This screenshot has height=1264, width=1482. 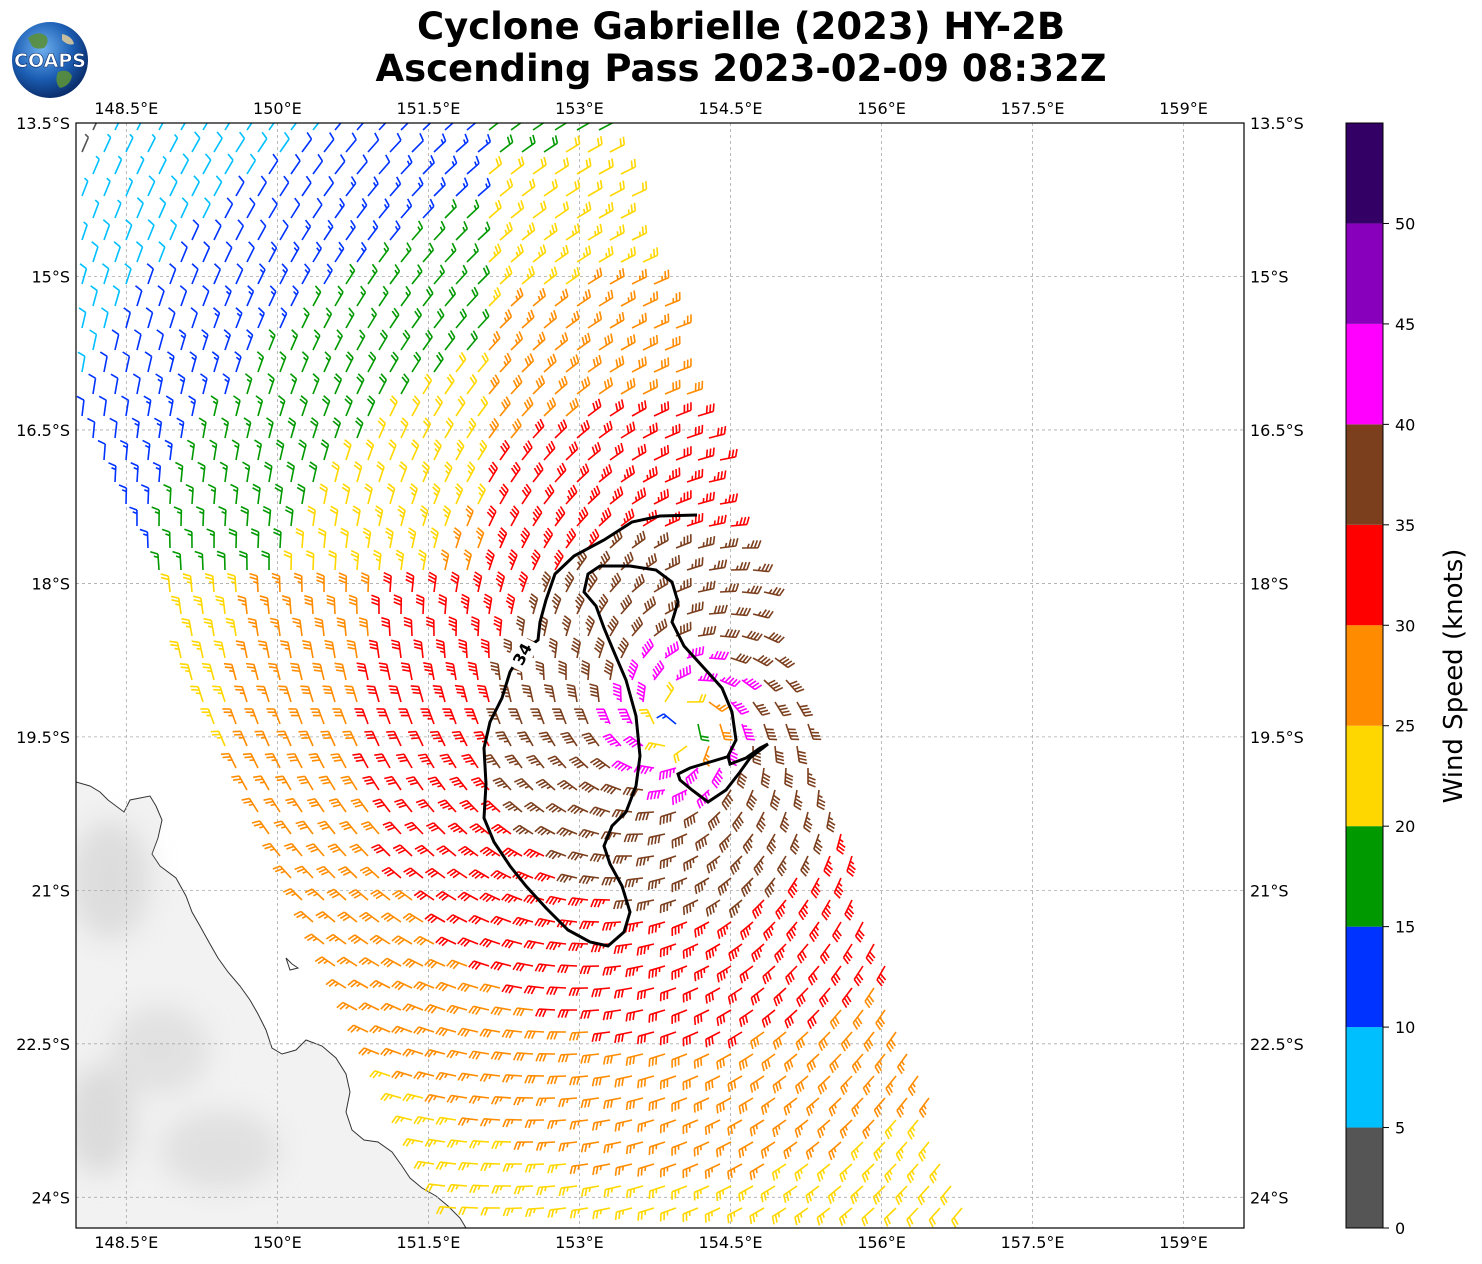 I want to click on lat-tick-left-2: 16.5°S, so click(x=43, y=430).